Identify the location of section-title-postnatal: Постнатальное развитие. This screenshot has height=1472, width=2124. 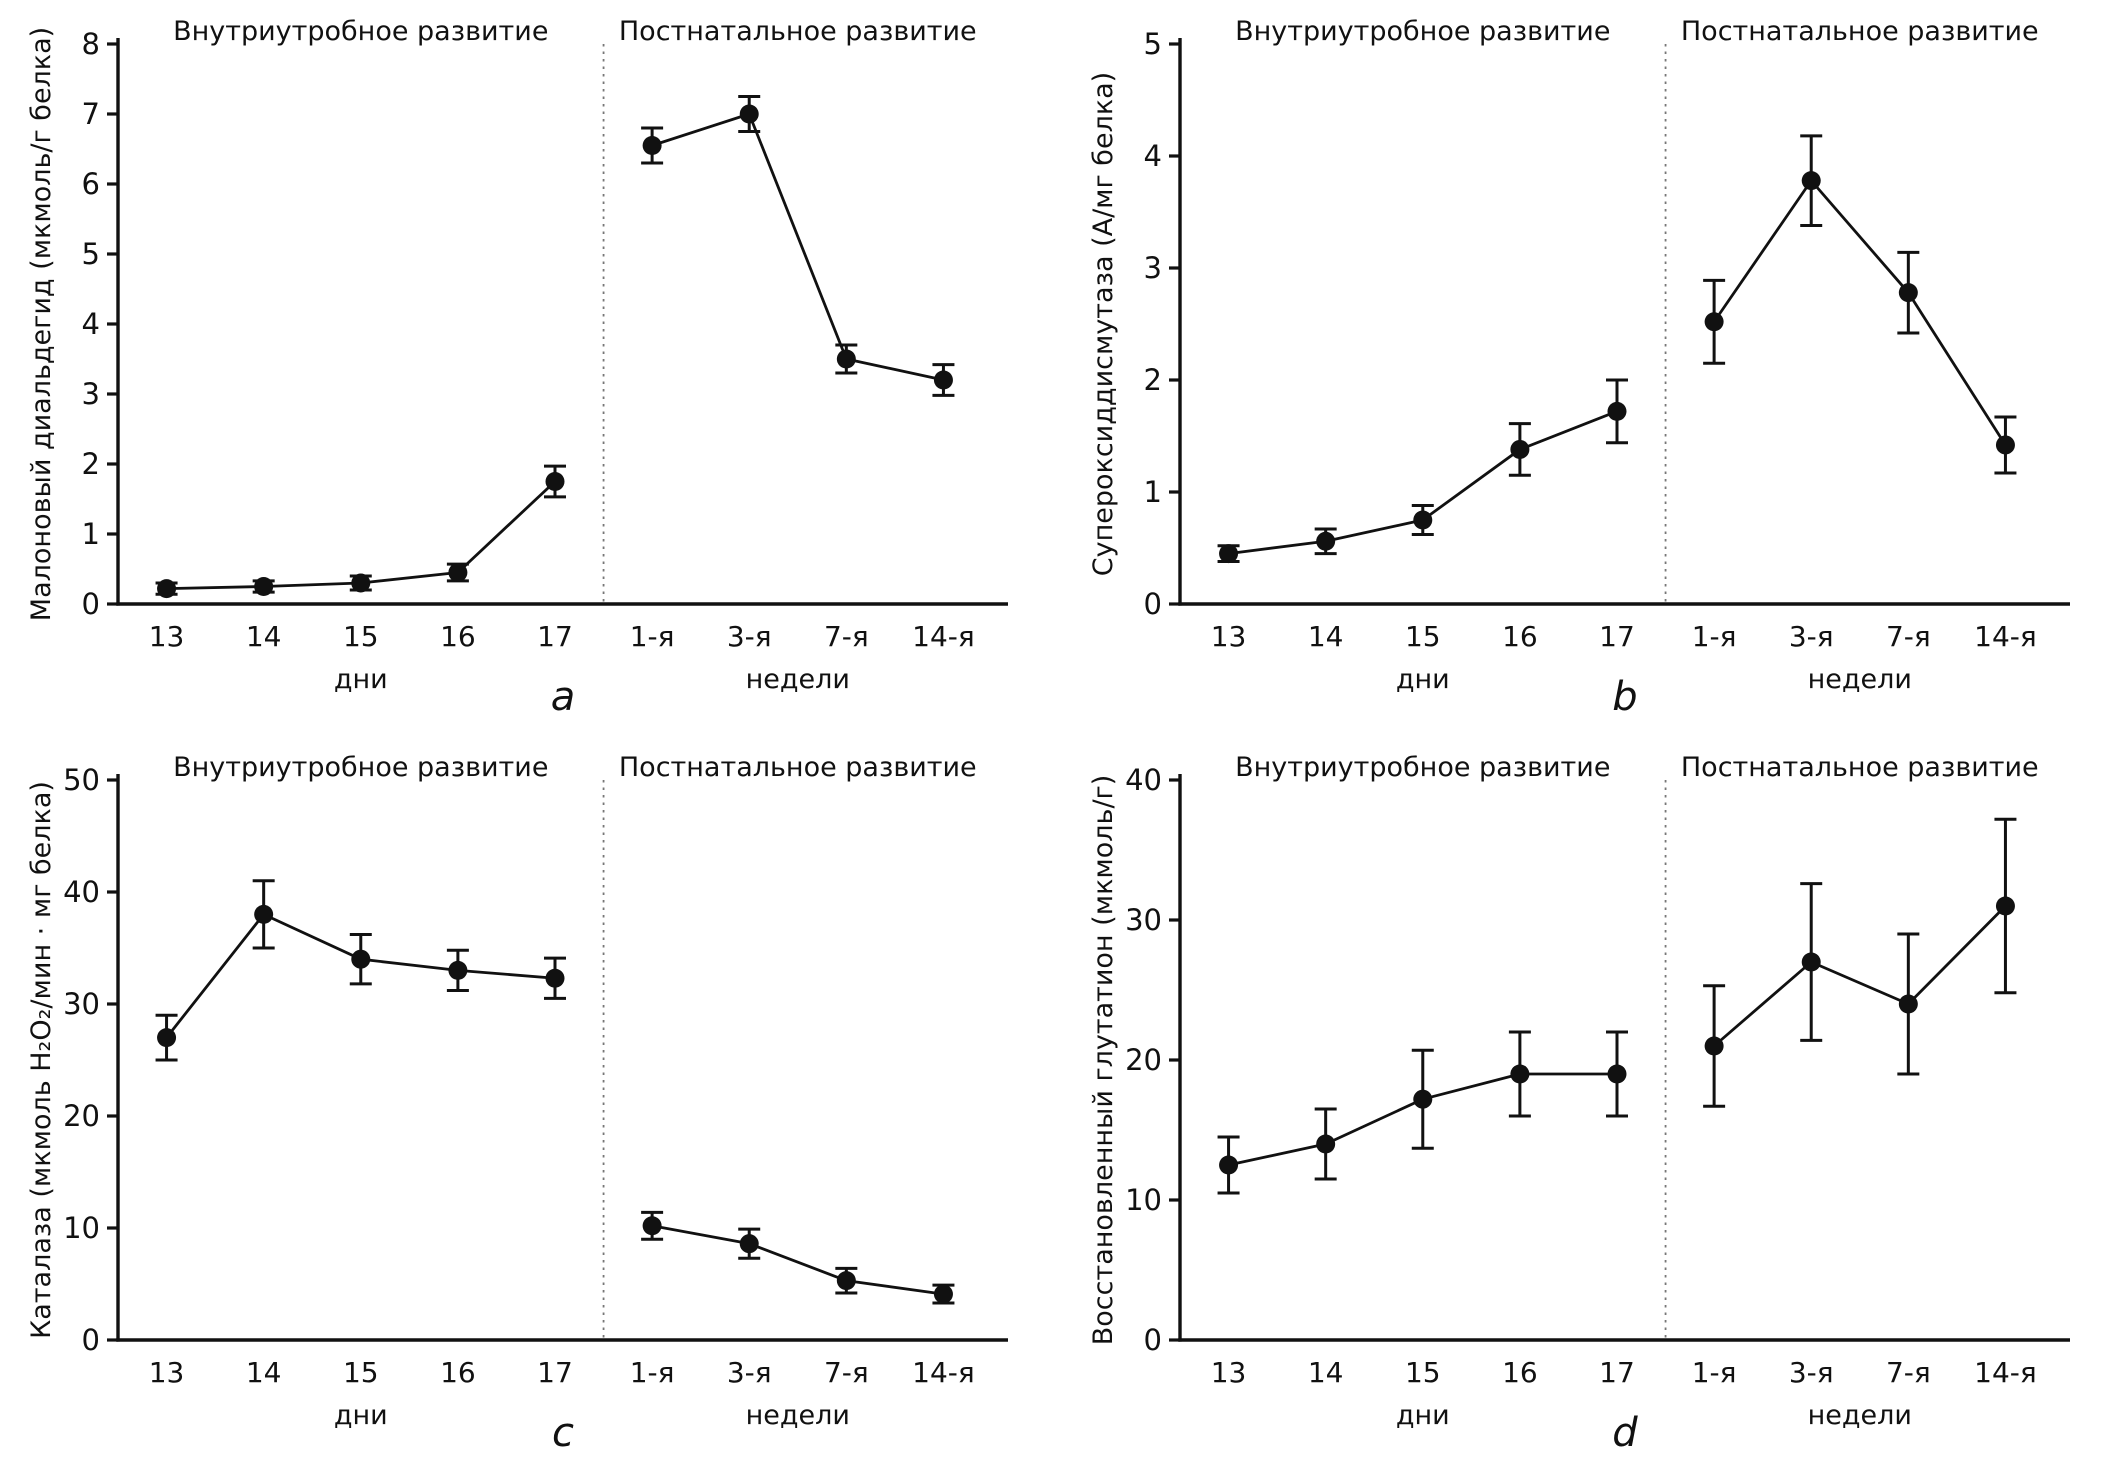
(1860, 767).